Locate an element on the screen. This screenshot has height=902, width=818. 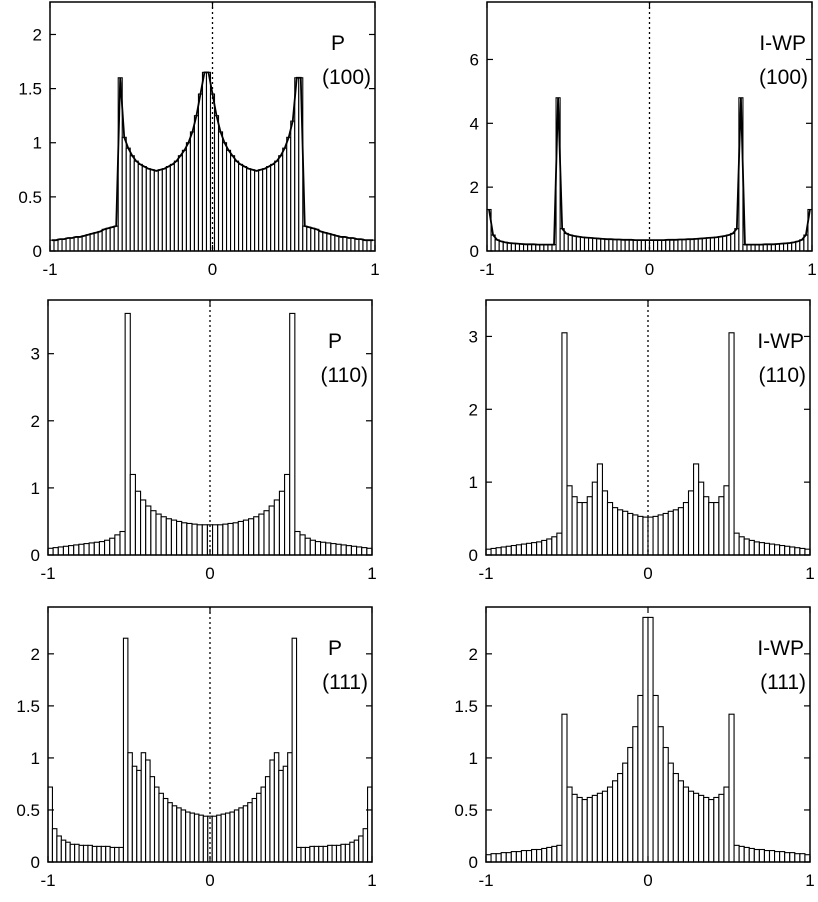
bars is located at coordinates (212, 161).